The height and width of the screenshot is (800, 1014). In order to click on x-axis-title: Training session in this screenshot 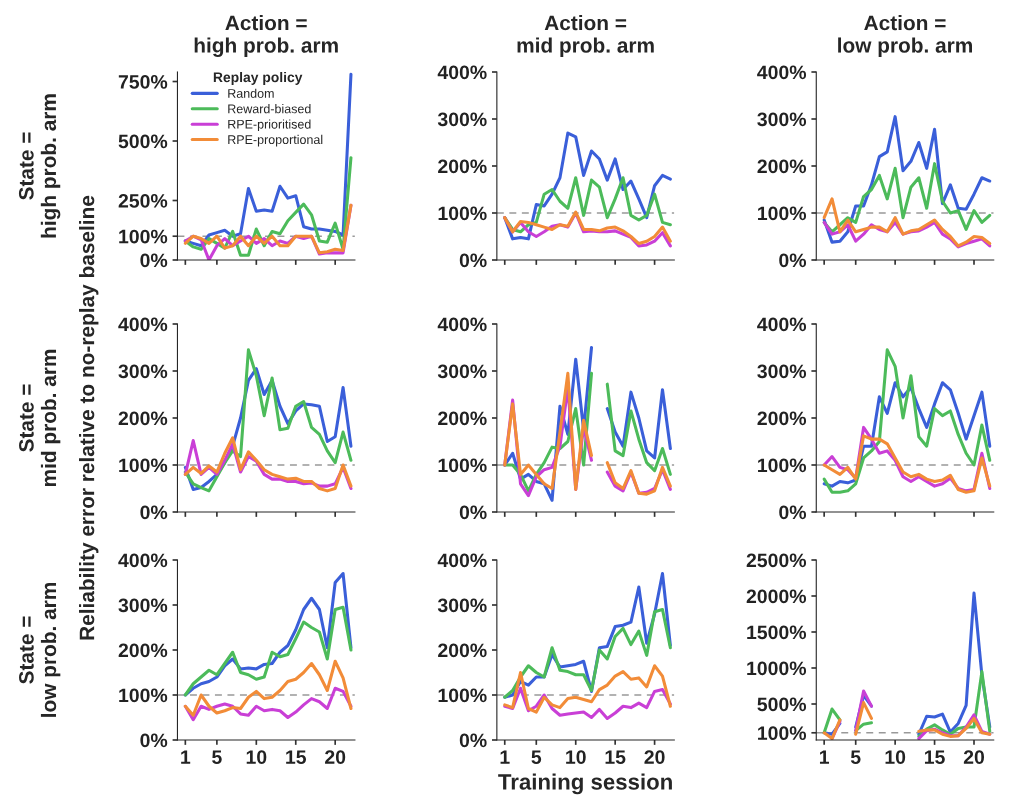, I will do `click(585, 784)`.